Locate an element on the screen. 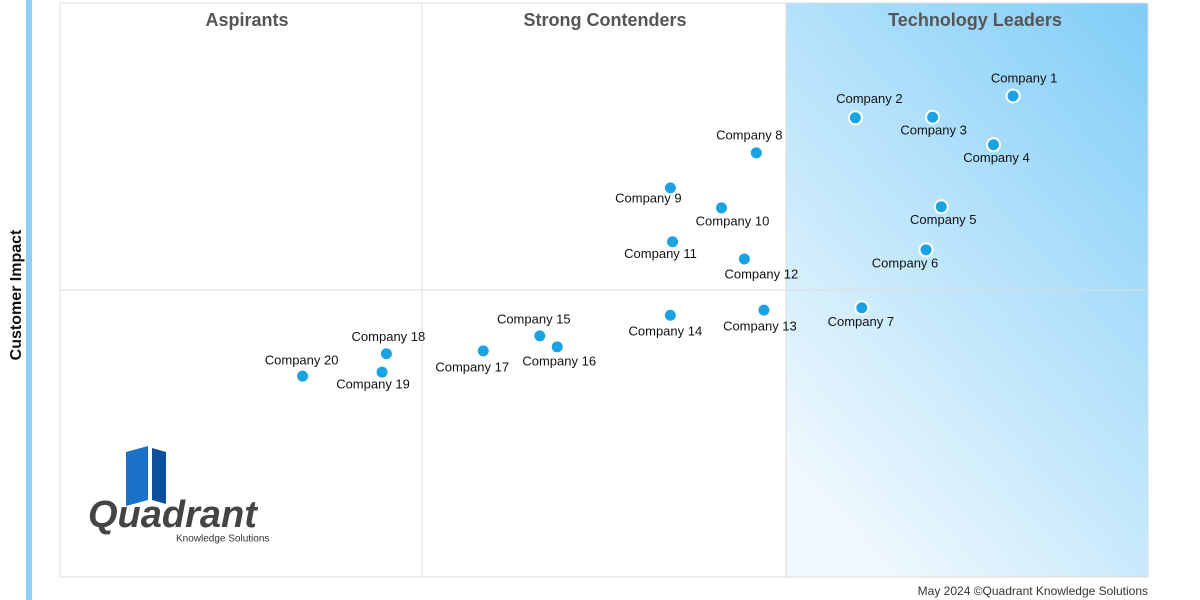 The width and height of the screenshot is (1200, 600). point-label: Company 20 is located at coordinates (302, 360).